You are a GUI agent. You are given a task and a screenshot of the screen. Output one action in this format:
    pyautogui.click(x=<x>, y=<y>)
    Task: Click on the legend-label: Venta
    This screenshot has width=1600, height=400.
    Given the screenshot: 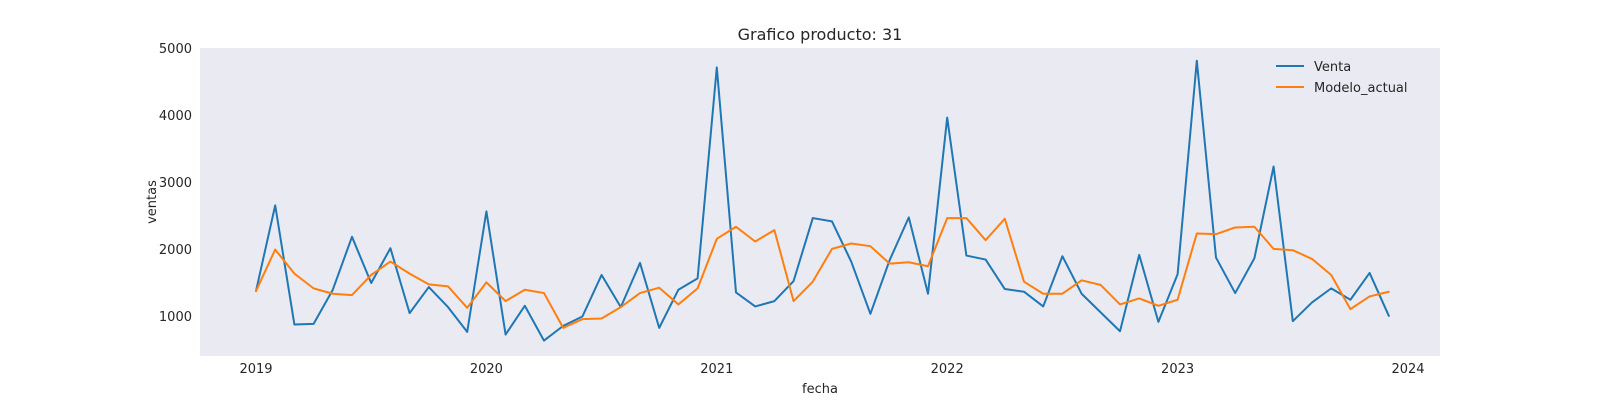 What is the action you would take?
    pyautogui.click(x=1332, y=67)
    